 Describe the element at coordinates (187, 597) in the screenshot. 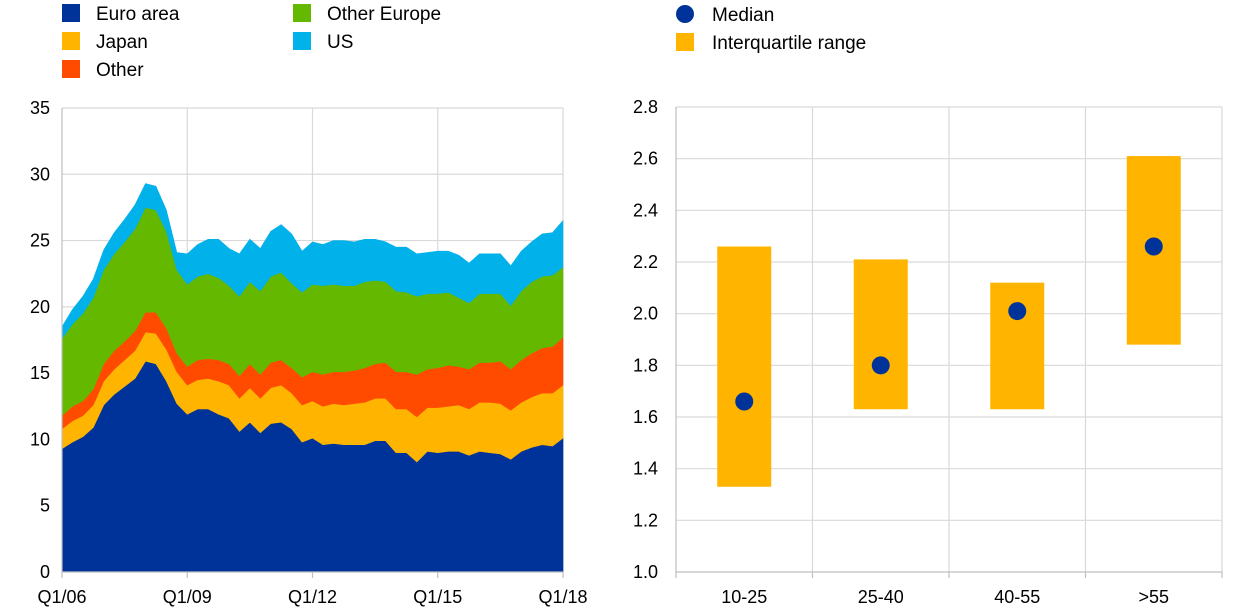

I see `left-x-tick-label: Q1/09` at that location.